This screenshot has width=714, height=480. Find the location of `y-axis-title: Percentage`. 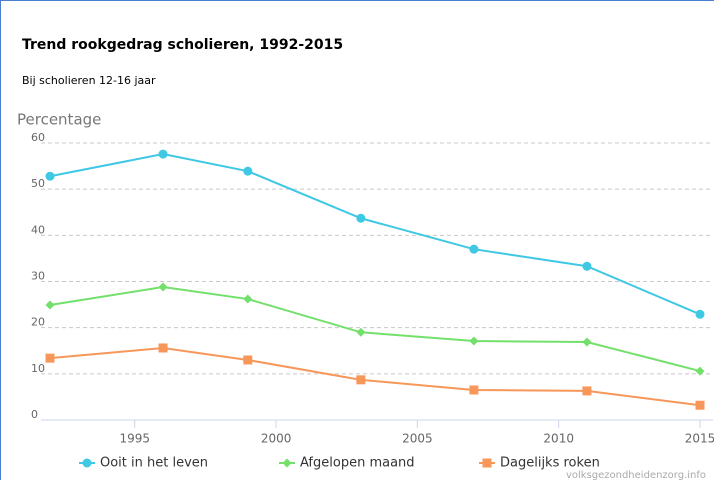

y-axis-title: Percentage is located at coordinates (59, 120).